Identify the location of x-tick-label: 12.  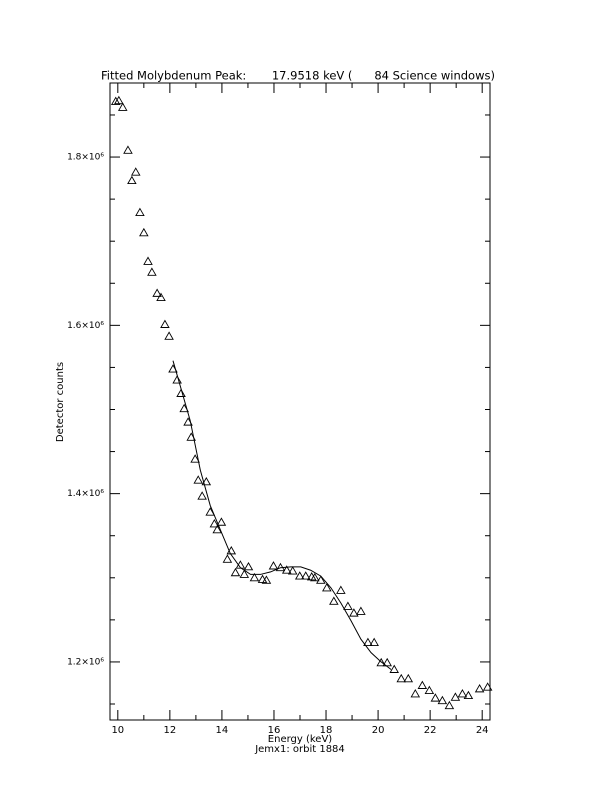
(169, 730).